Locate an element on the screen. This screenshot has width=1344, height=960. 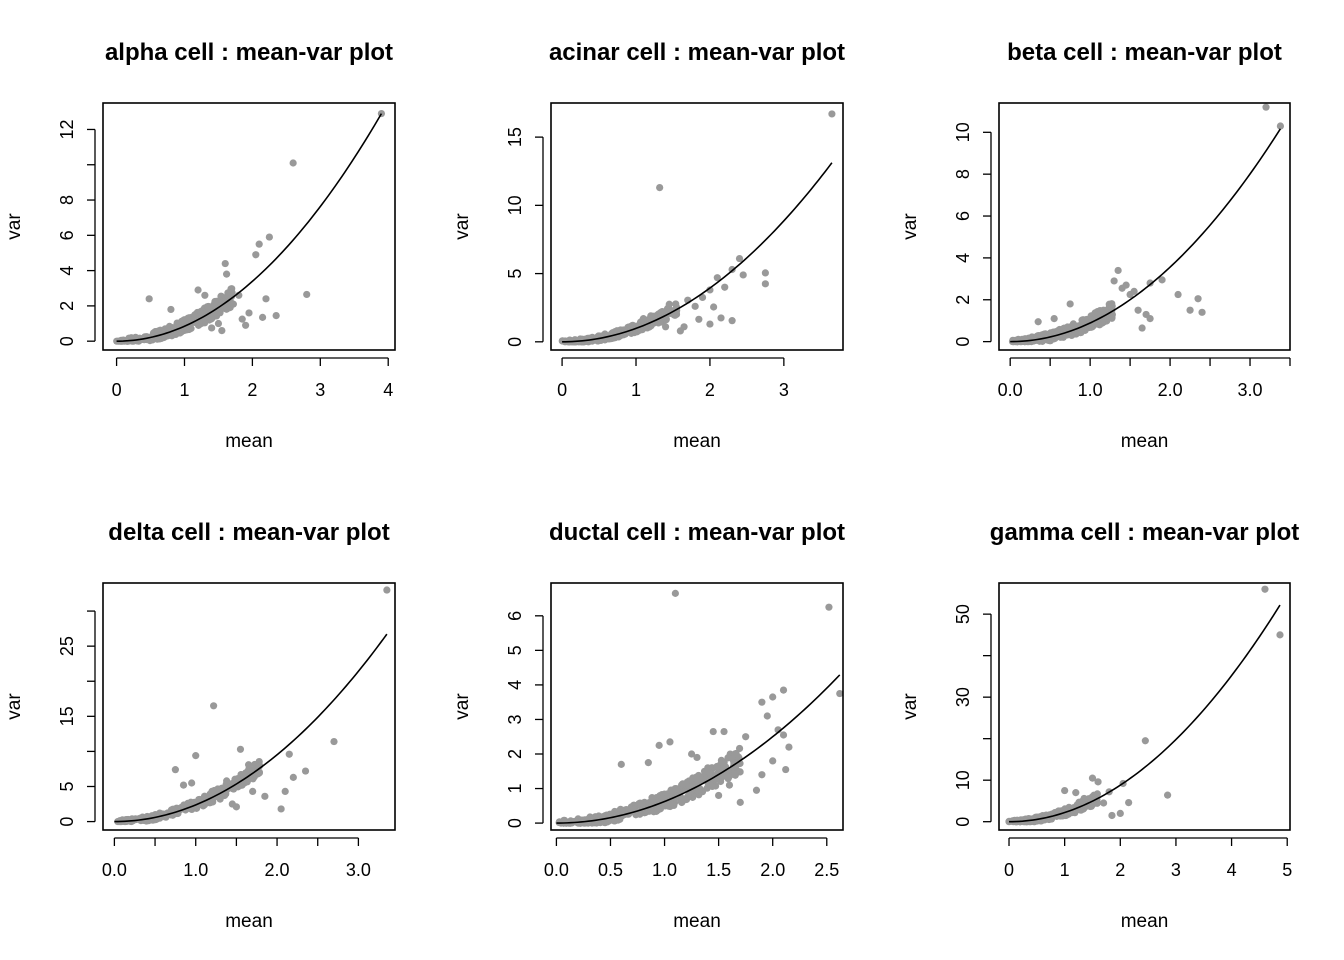
x-tick-label: 1.0 is located at coordinates (664, 870).